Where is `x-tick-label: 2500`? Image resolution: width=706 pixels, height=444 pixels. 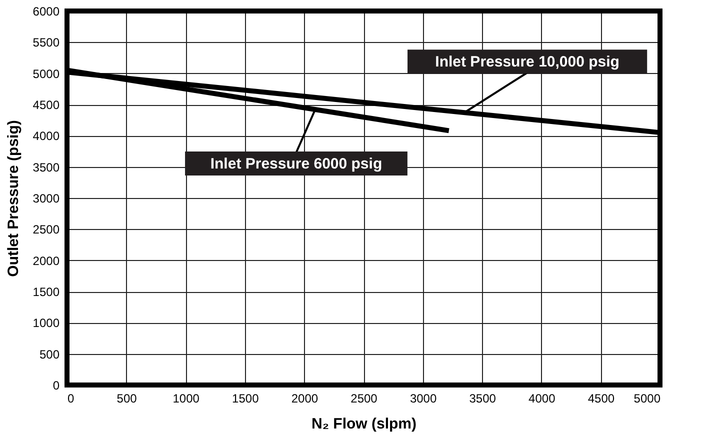
x-tick-label: 2500 is located at coordinates (364, 399).